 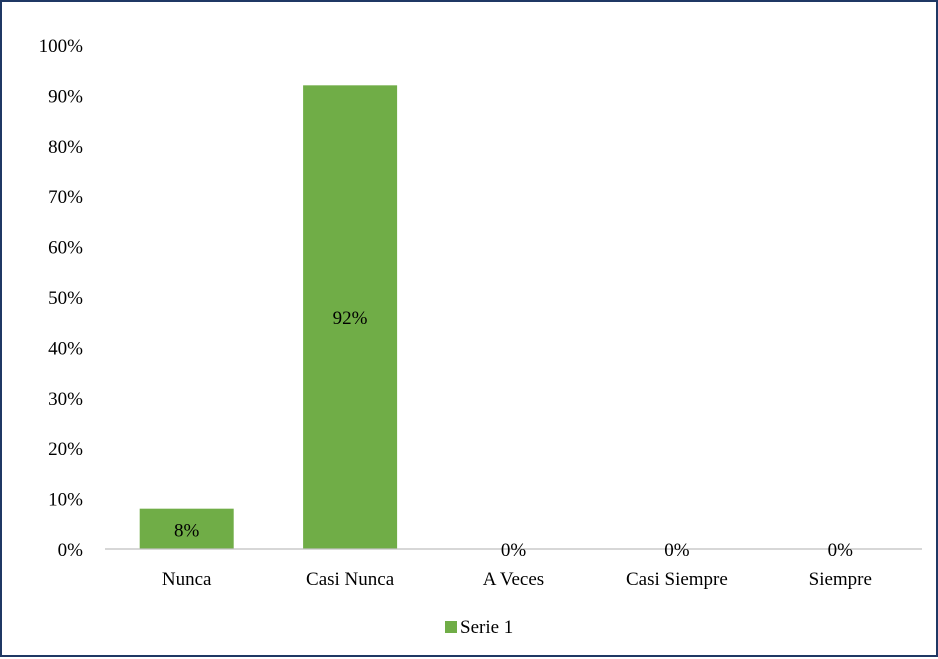 I want to click on y-tick-label: 0%, so click(x=71, y=550).